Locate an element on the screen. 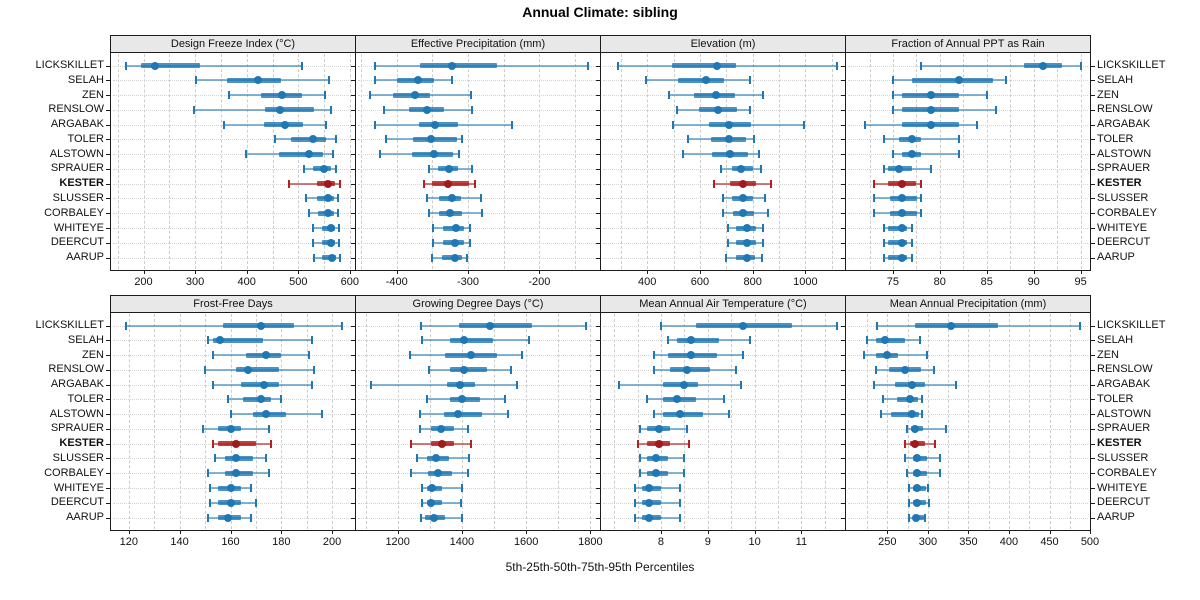  site-label-left-argabak: ARGABAK is located at coordinates (77, 384).